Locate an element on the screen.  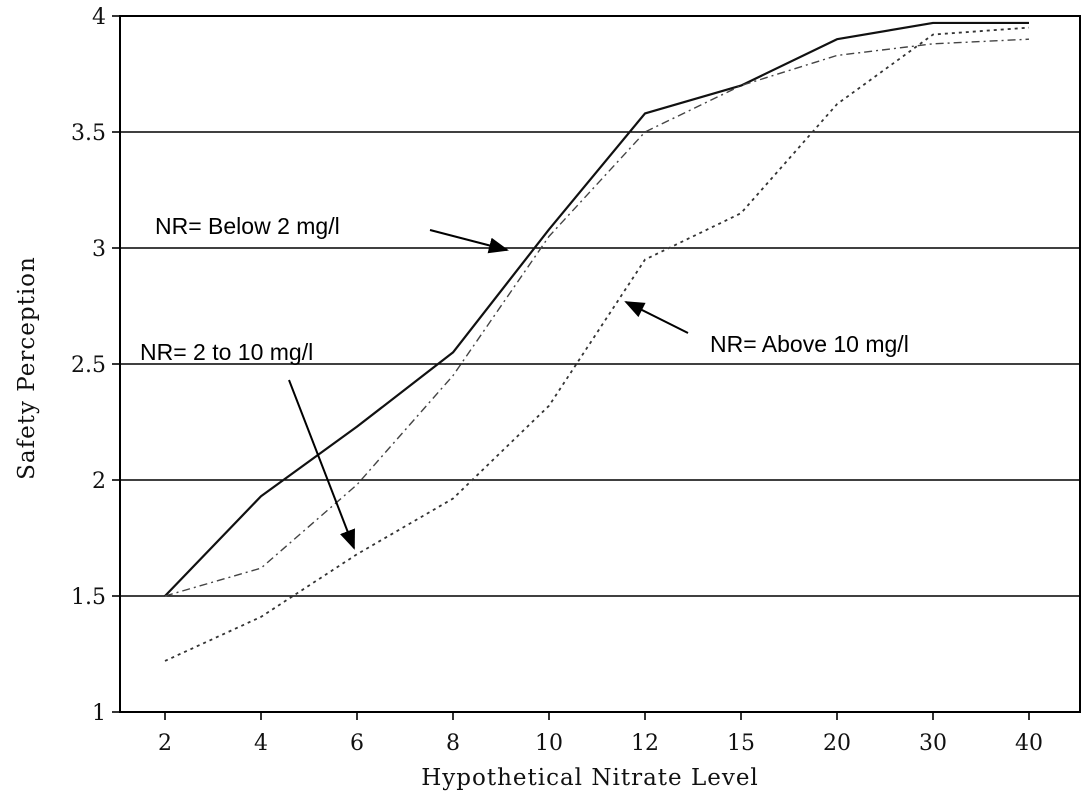
y-tick-label: 1 is located at coordinates (99, 713).